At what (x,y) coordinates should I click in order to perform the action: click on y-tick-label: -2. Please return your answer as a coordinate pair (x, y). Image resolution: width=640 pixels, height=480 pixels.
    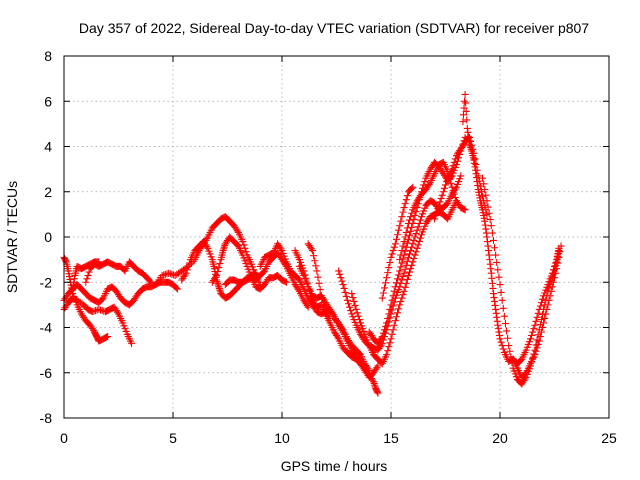
    Looking at the image, I should click on (46, 282).